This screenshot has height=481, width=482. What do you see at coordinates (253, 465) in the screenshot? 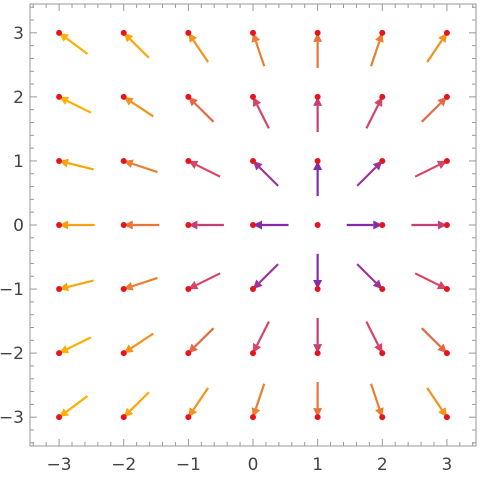
I see `x-tick-label: 0` at bounding box center [253, 465].